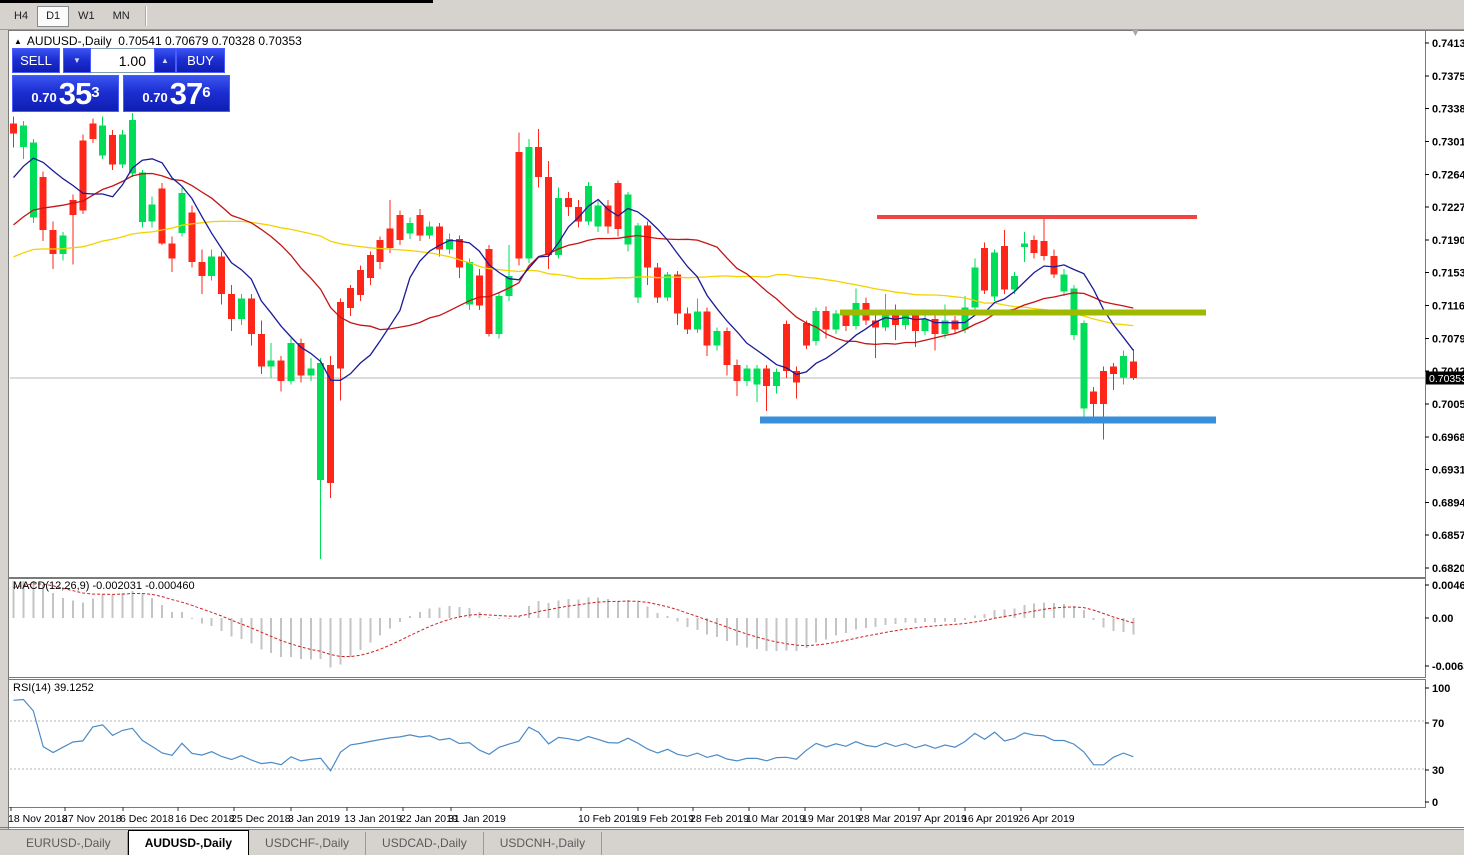  What do you see at coordinates (719, 819) in the screenshot?
I see `date-tick-label: 28 Feb 2019` at bounding box center [719, 819].